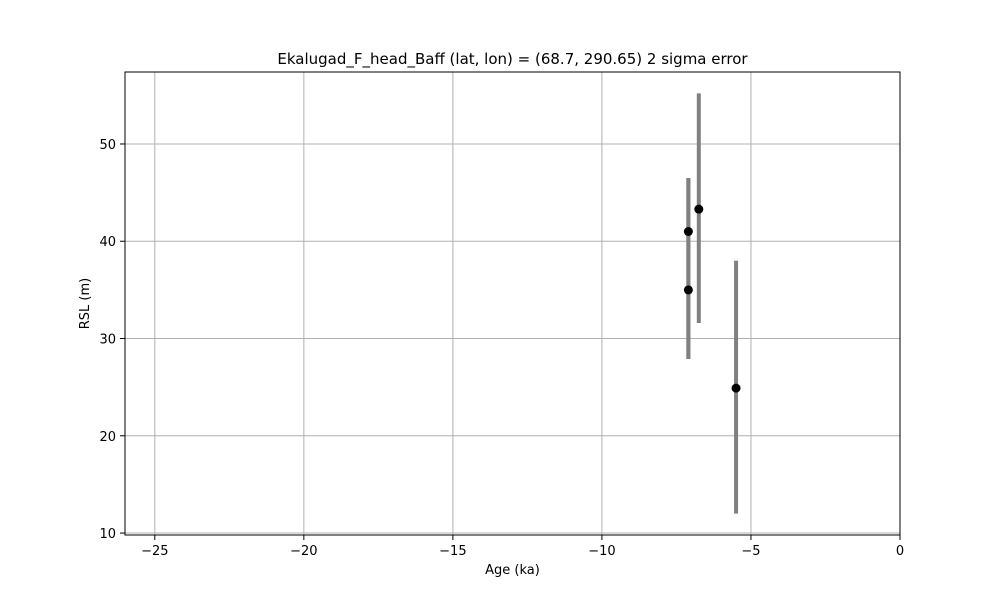 This screenshot has width=1000, height=600. What do you see at coordinates (107, 340) in the screenshot?
I see `y-tick-label: 30` at bounding box center [107, 340].